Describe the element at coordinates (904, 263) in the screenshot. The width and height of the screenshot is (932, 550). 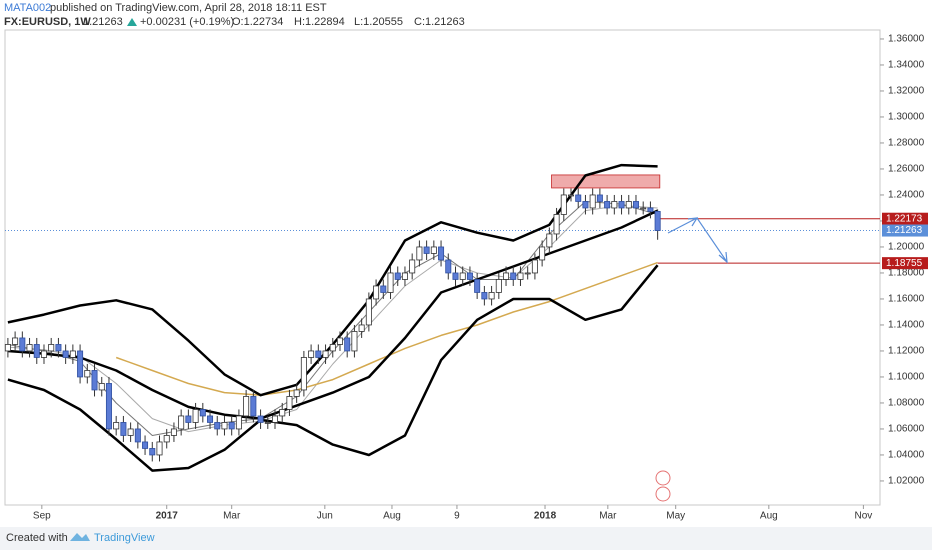
I see `price-label: 1.18755` at that location.